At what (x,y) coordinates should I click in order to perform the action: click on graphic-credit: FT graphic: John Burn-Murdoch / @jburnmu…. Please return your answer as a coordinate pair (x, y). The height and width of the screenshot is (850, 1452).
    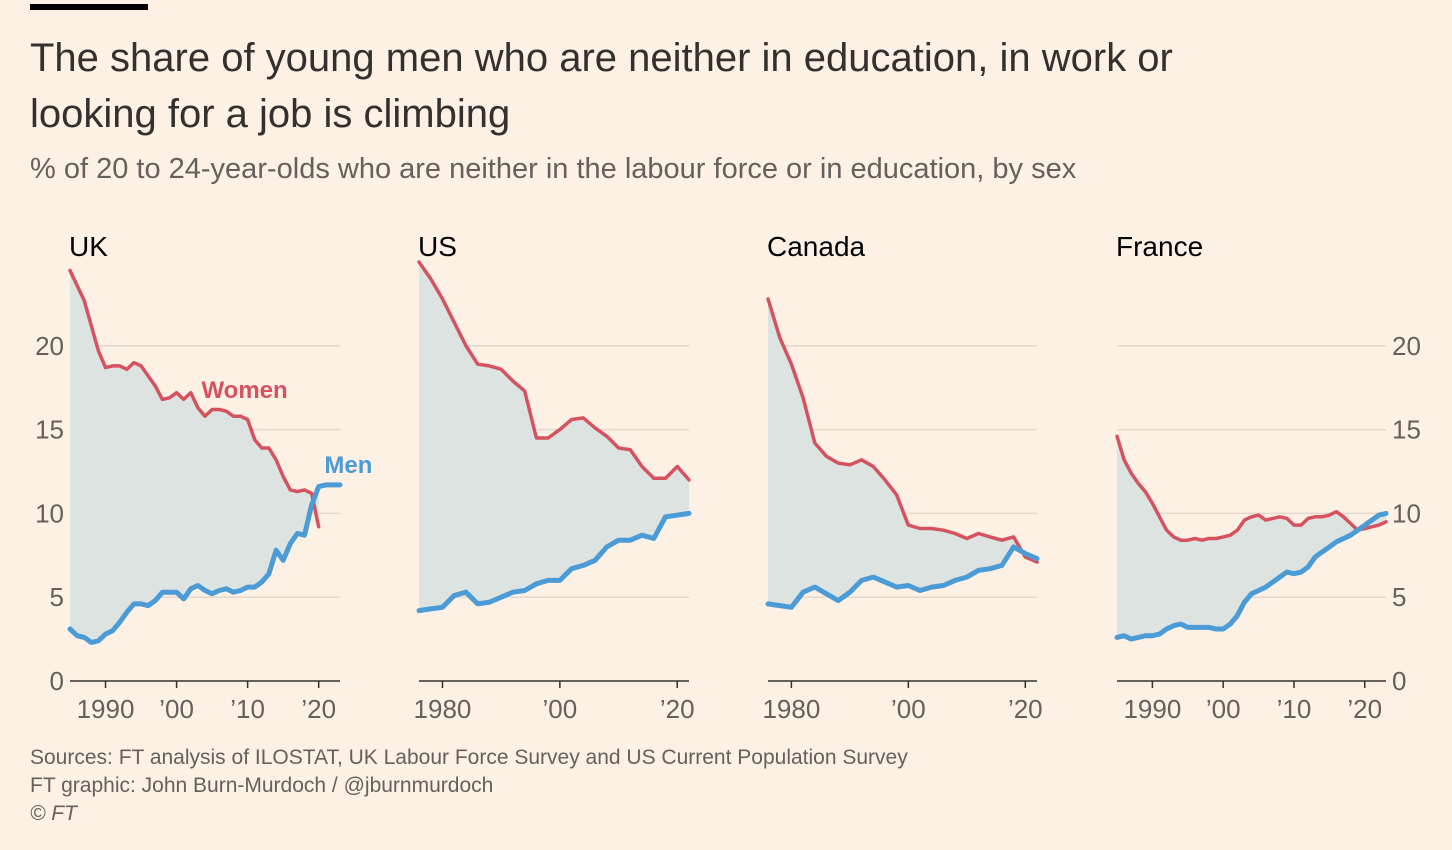
    Looking at the image, I should click on (262, 785).